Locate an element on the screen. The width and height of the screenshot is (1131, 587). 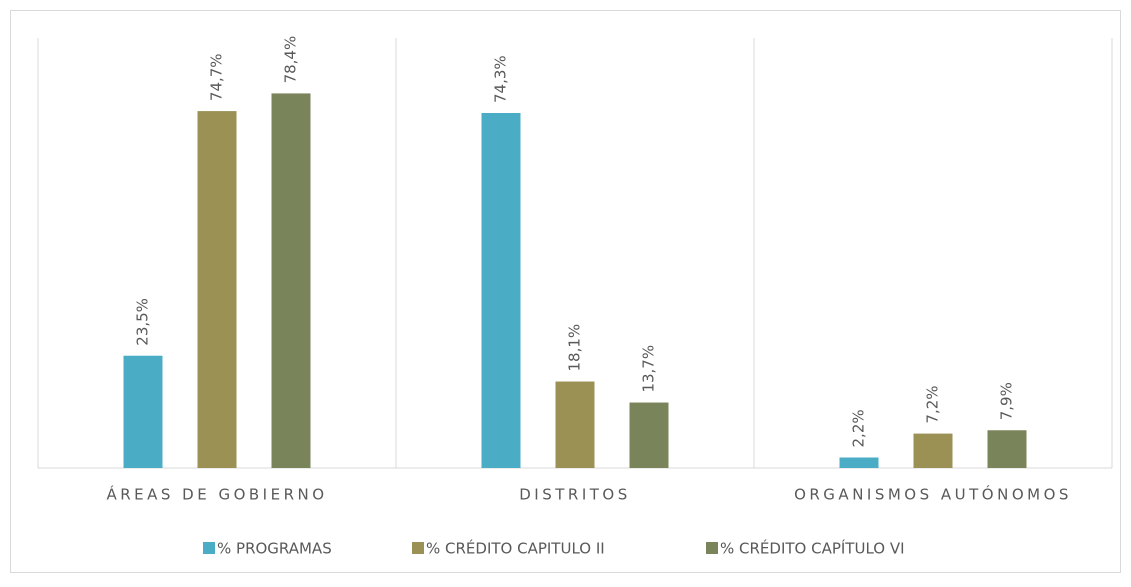
legend-label: % CRÉDITO CAPÍTULO VI is located at coordinates (812, 548).